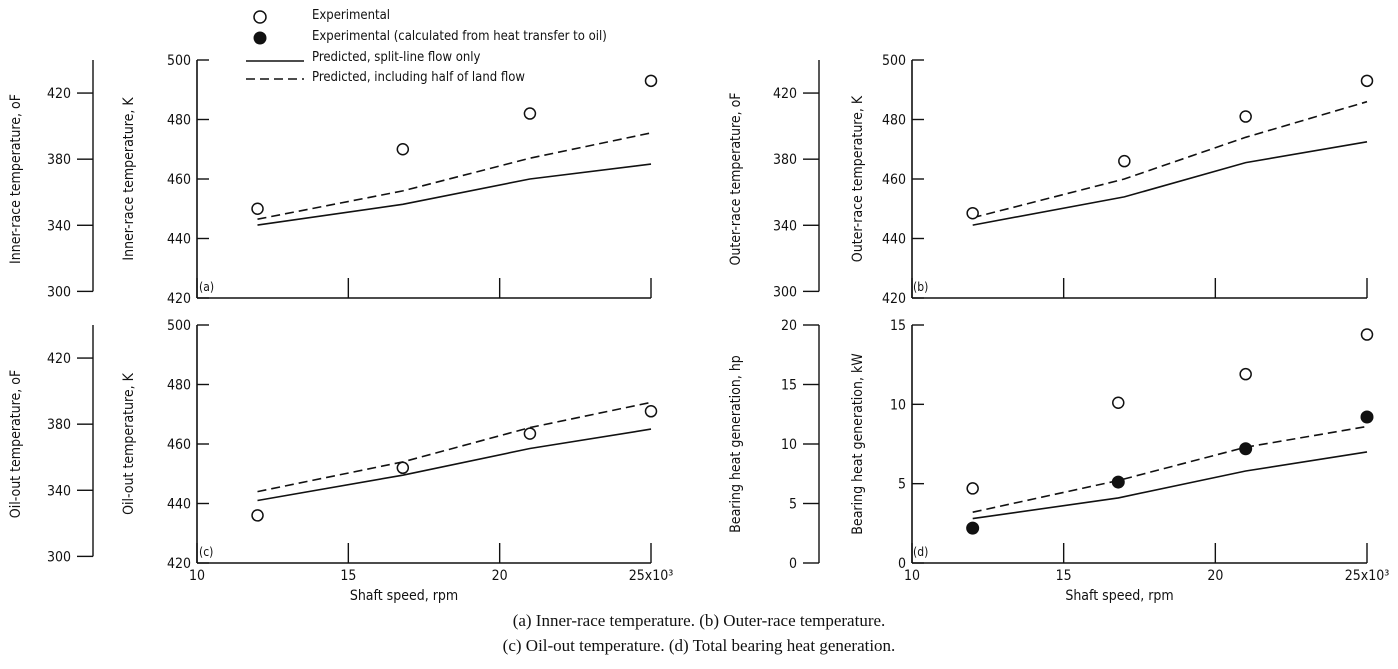 The width and height of the screenshot is (1398, 669). Describe the element at coordinates (789, 326) in the screenshot. I see `panel-d-secondary-y-tick-label: 20` at that location.